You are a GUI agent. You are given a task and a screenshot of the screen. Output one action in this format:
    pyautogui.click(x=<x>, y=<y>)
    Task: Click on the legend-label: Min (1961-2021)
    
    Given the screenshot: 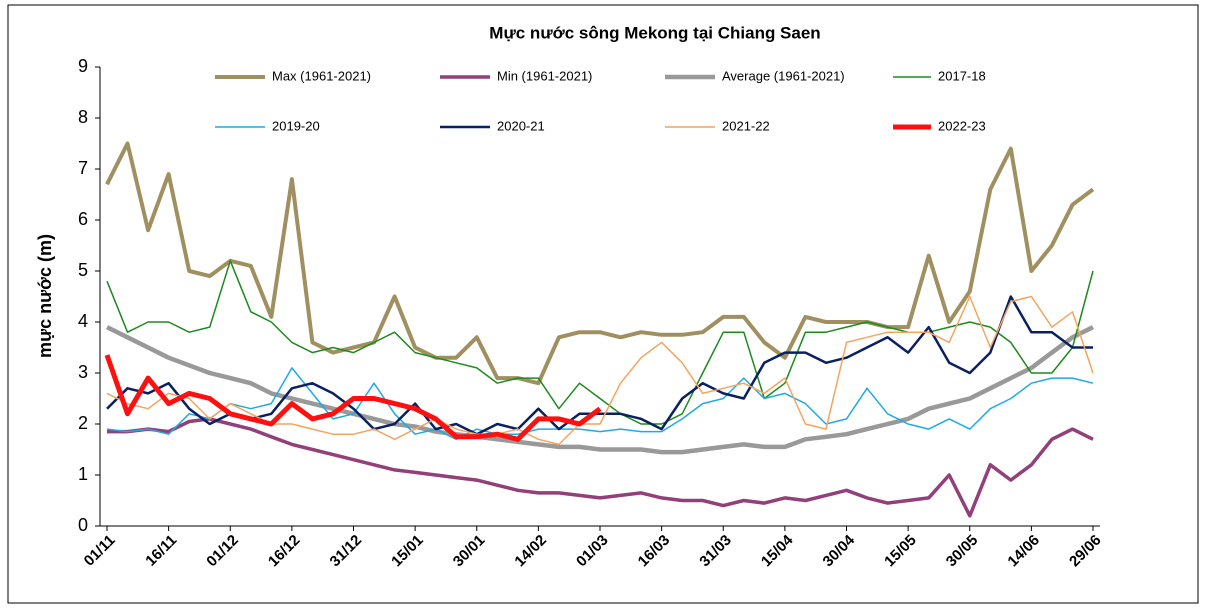 What is the action you would take?
    pyautogui.click(x=544, y=75)
    